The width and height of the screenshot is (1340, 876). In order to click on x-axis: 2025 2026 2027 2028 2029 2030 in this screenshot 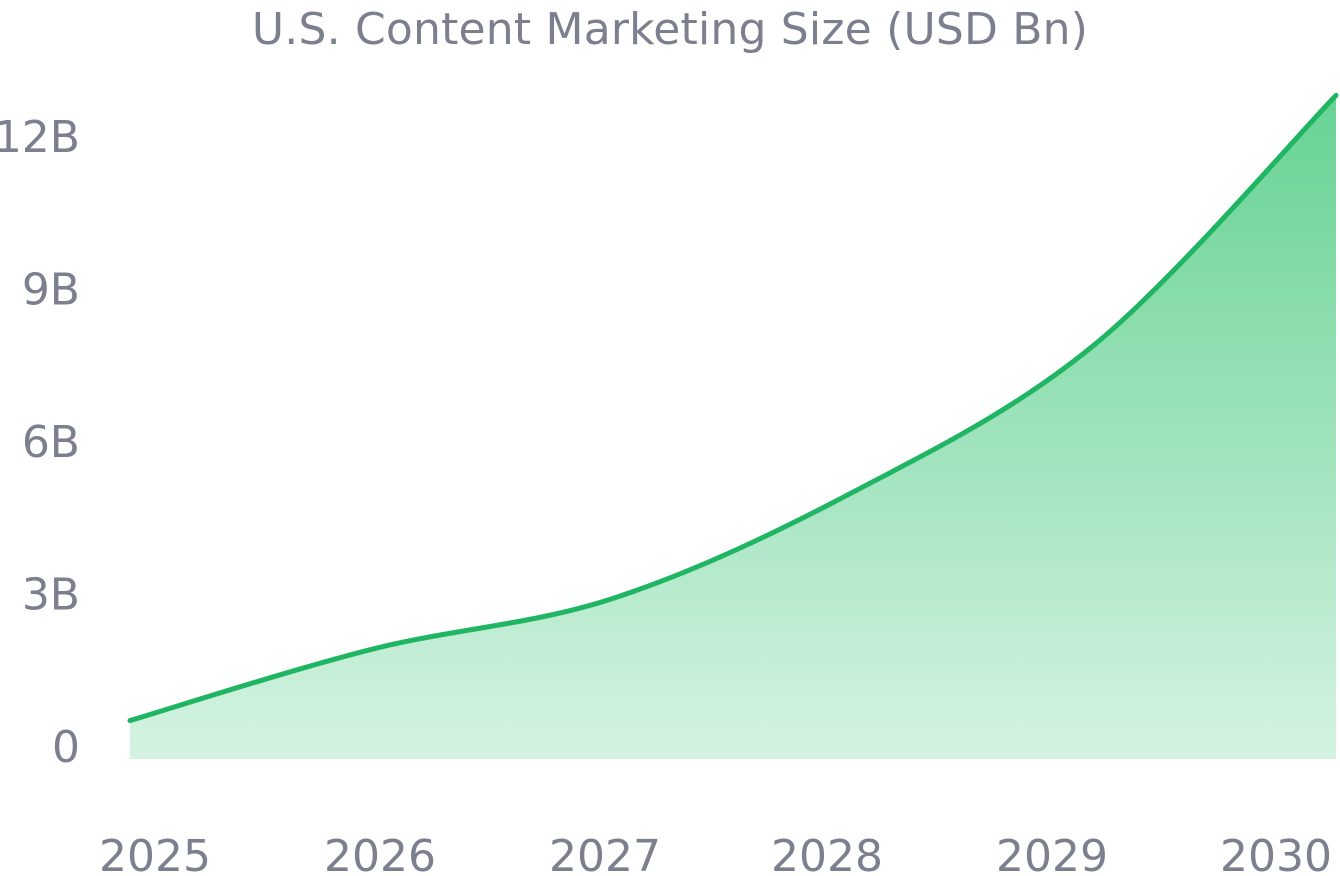, I will do `click(715, 853)`.